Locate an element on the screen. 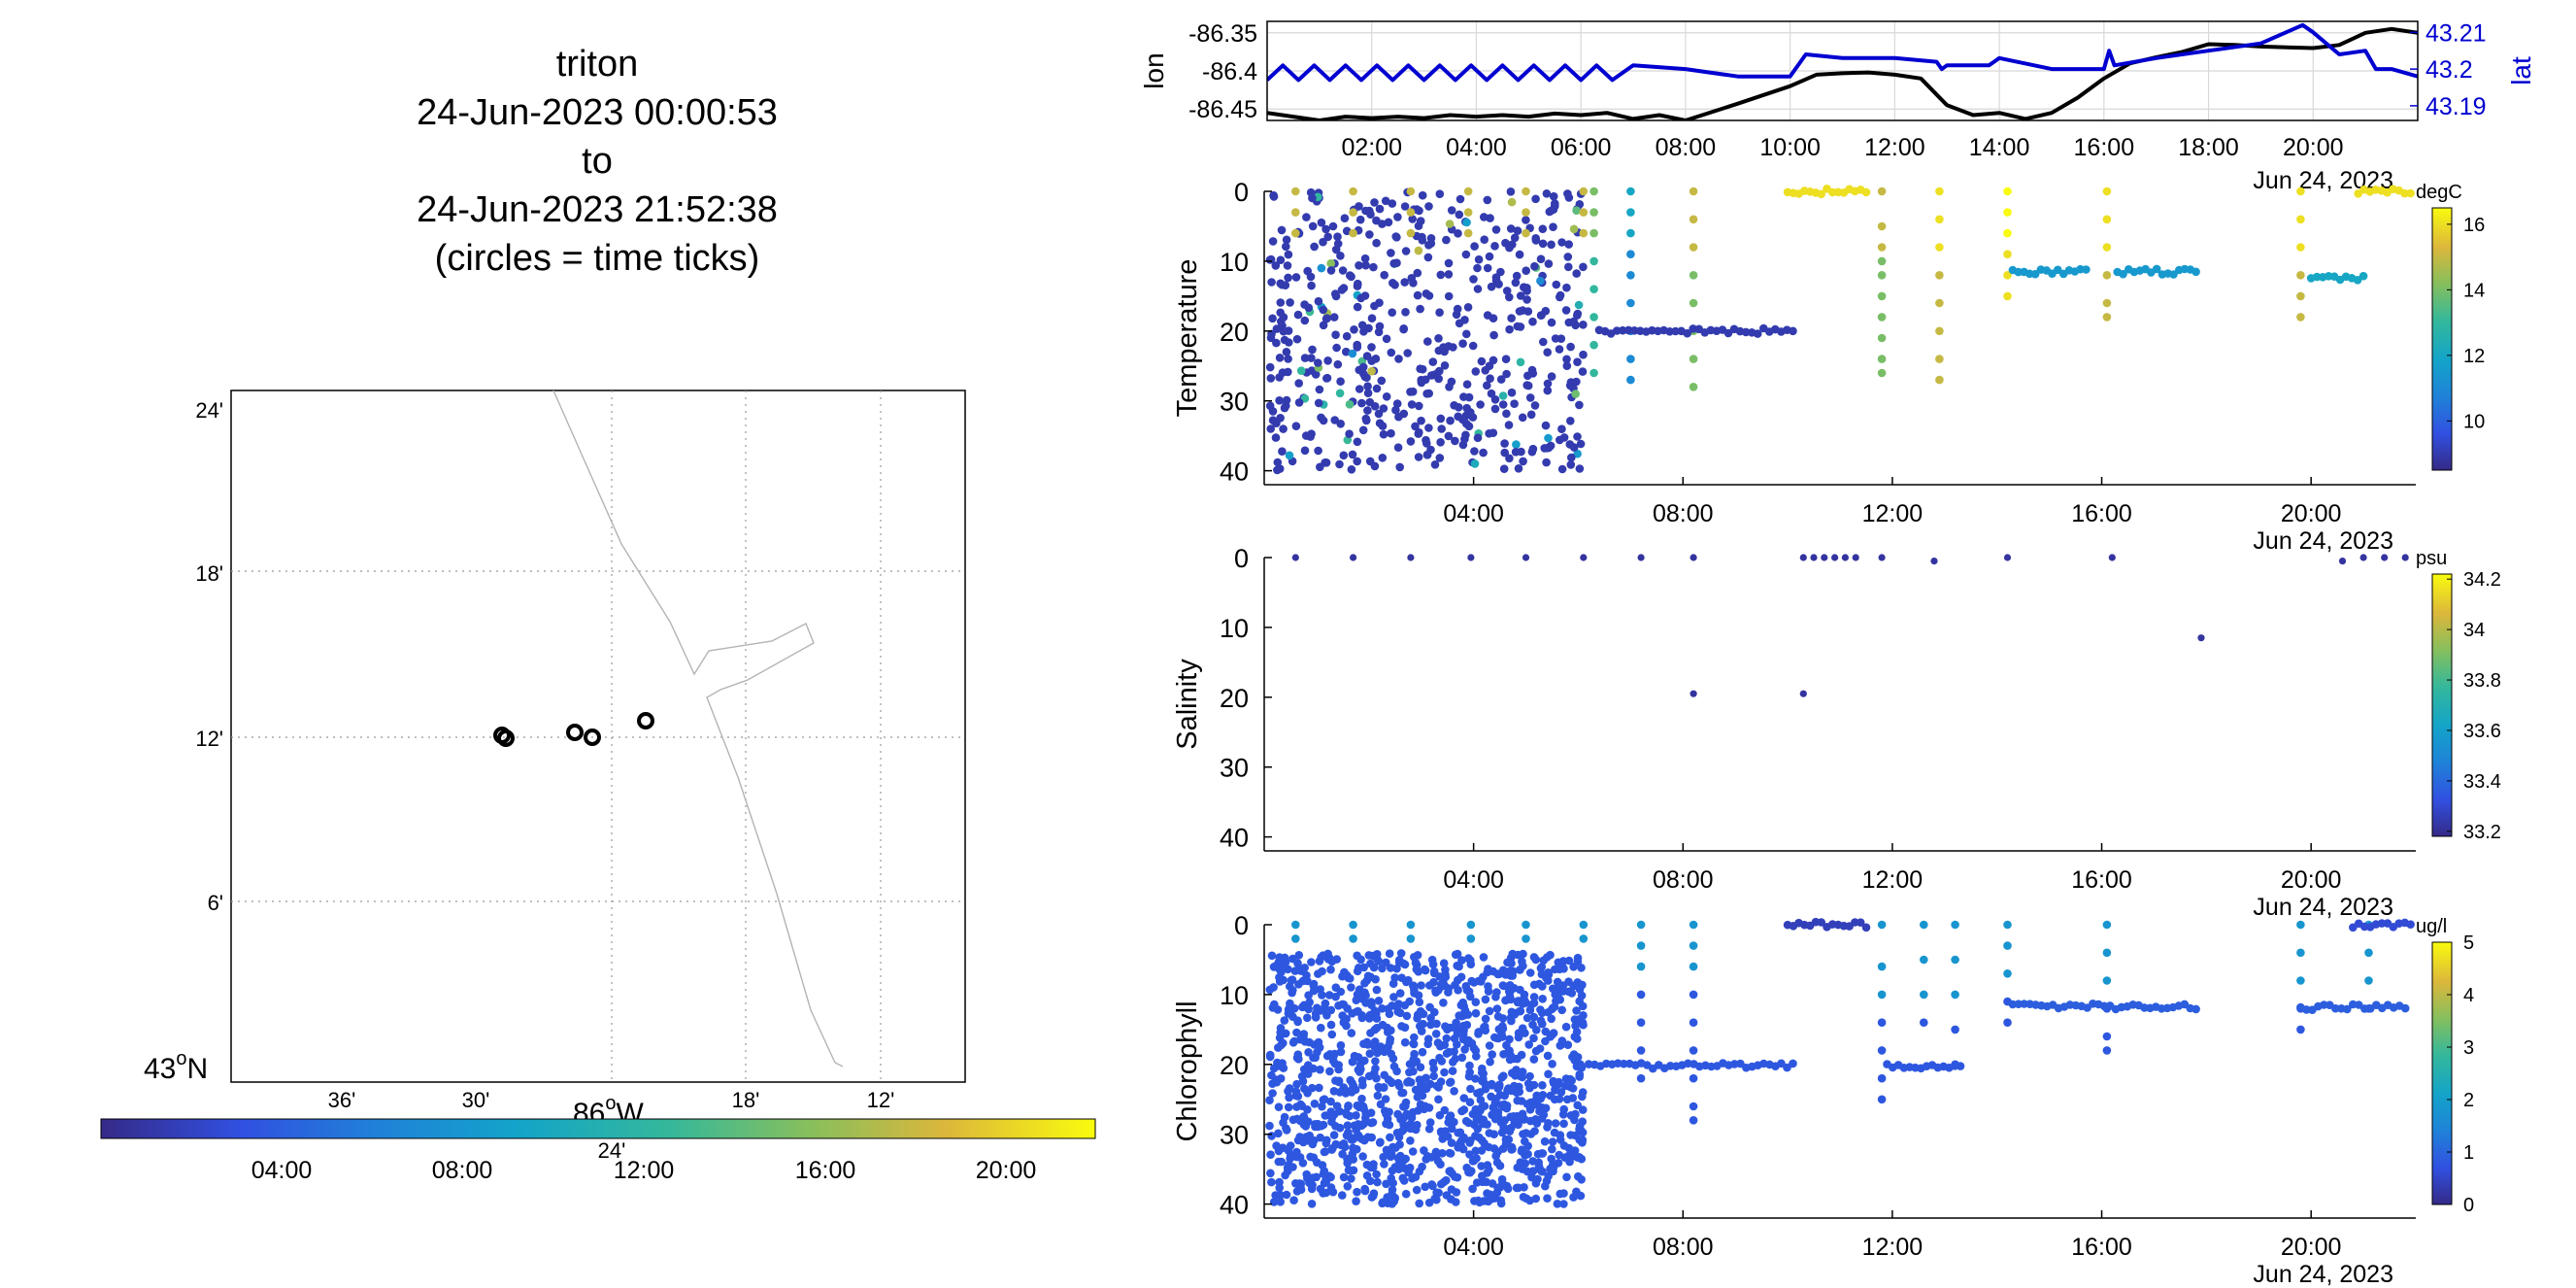 This screenshot has height=1288, width=2576. track-grid is located at coordinates (1843, 70).